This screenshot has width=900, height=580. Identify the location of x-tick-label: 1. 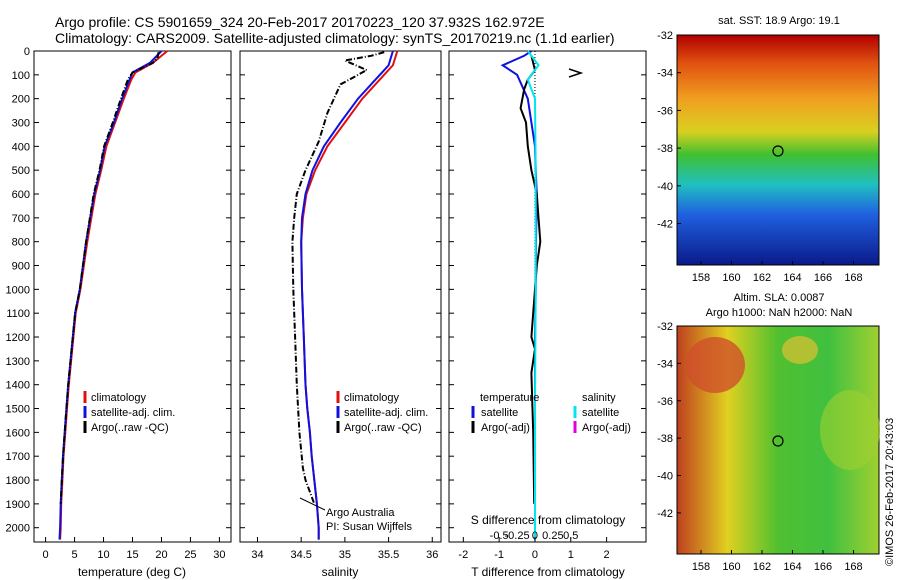
(571, 555).